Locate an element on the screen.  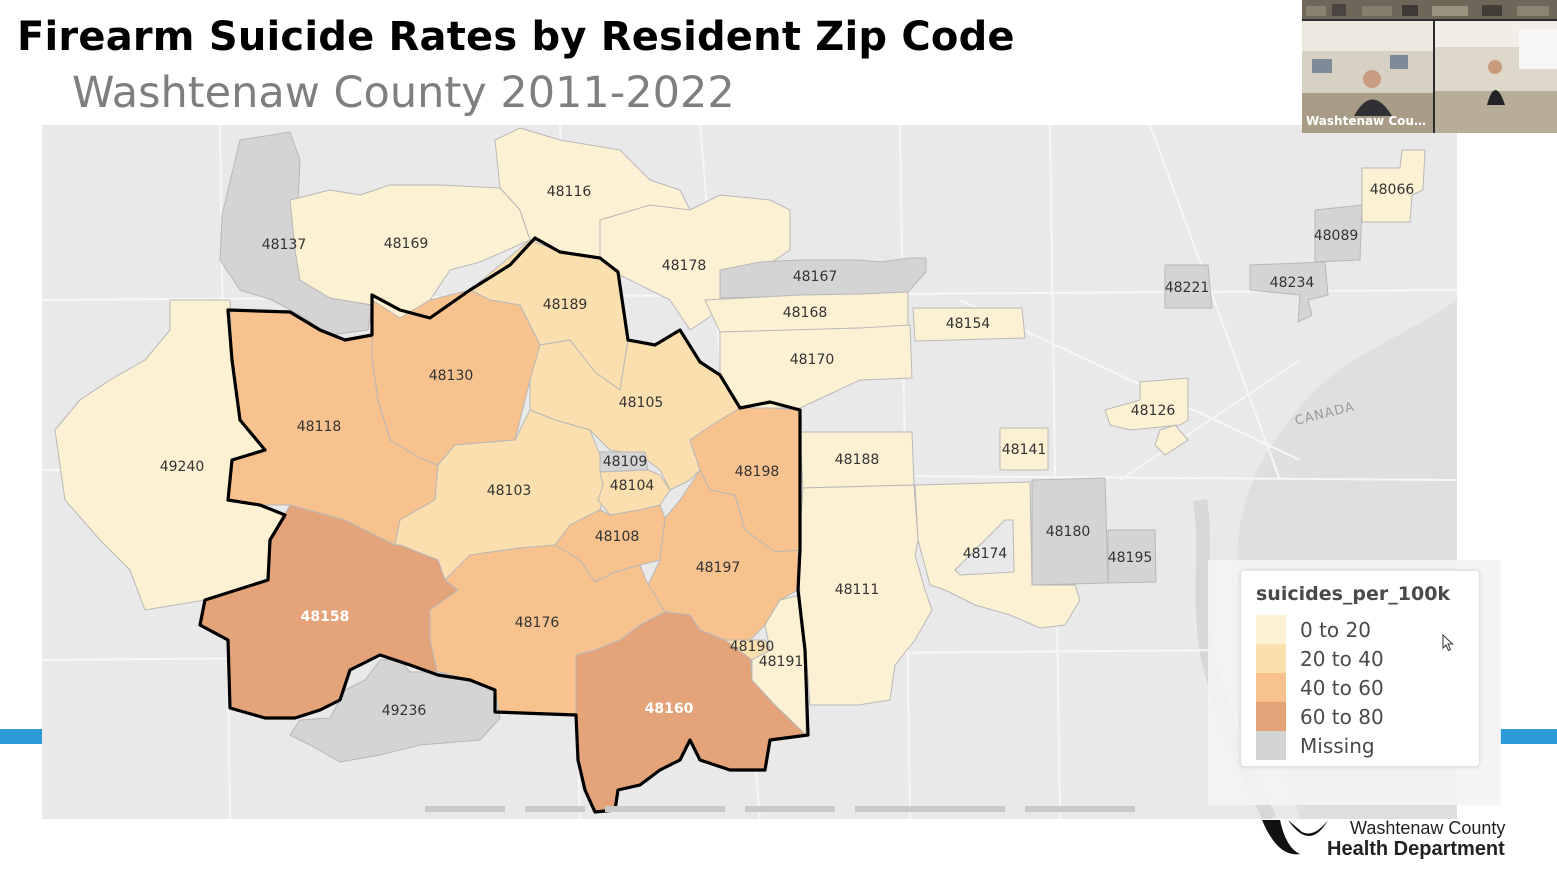
legend-item: 0 to 20 is located at coordinates (1367, 629).